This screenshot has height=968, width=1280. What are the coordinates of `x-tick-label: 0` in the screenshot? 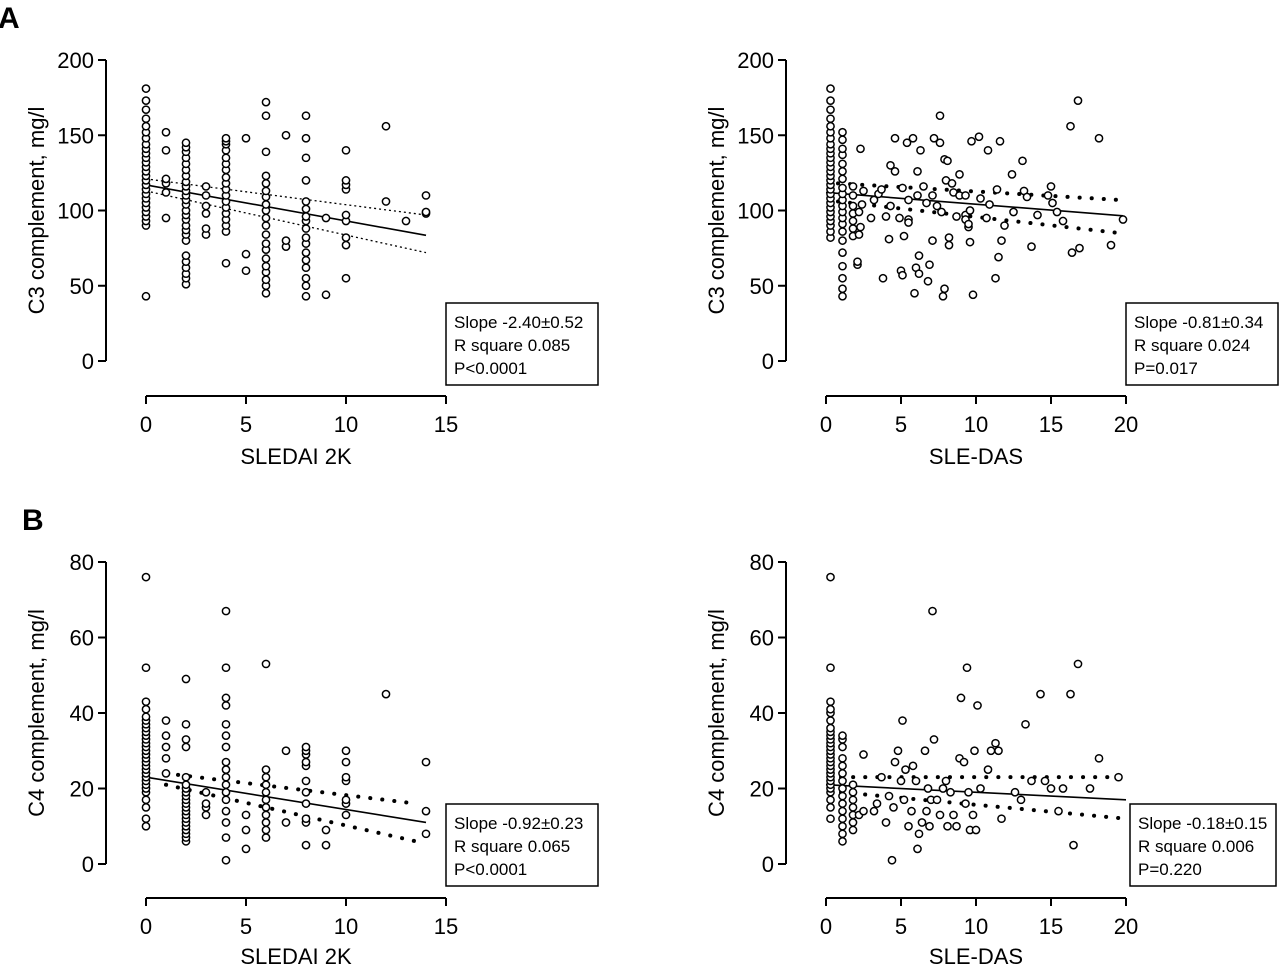 It's located at (146, 926).